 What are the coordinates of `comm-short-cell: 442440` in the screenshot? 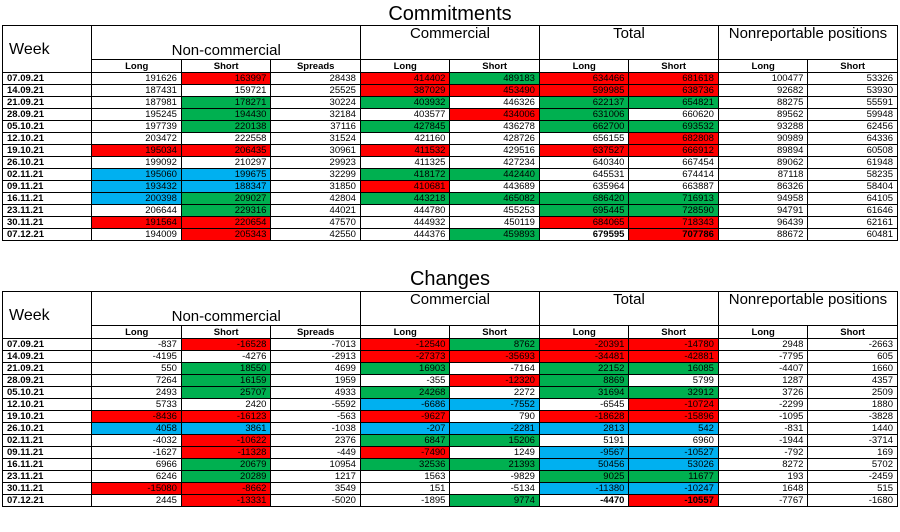 It's located at (494, 174).